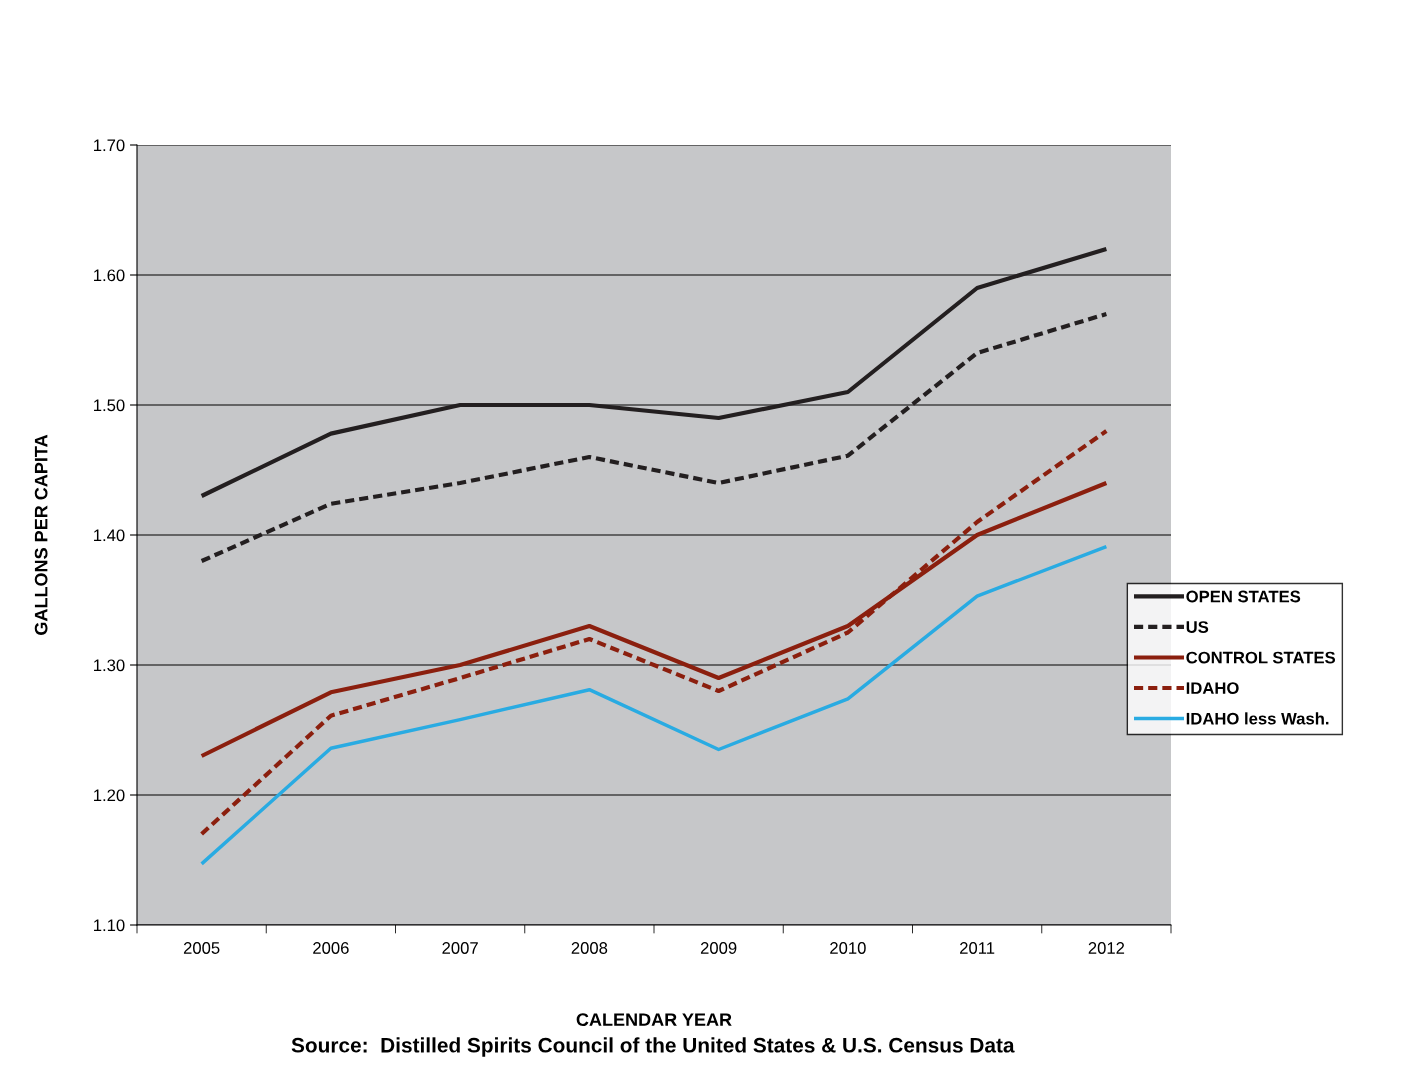  Describe the element at coordinates (1106, 948) in the screenshot. I see `x-tick-label: 2012` at that location.